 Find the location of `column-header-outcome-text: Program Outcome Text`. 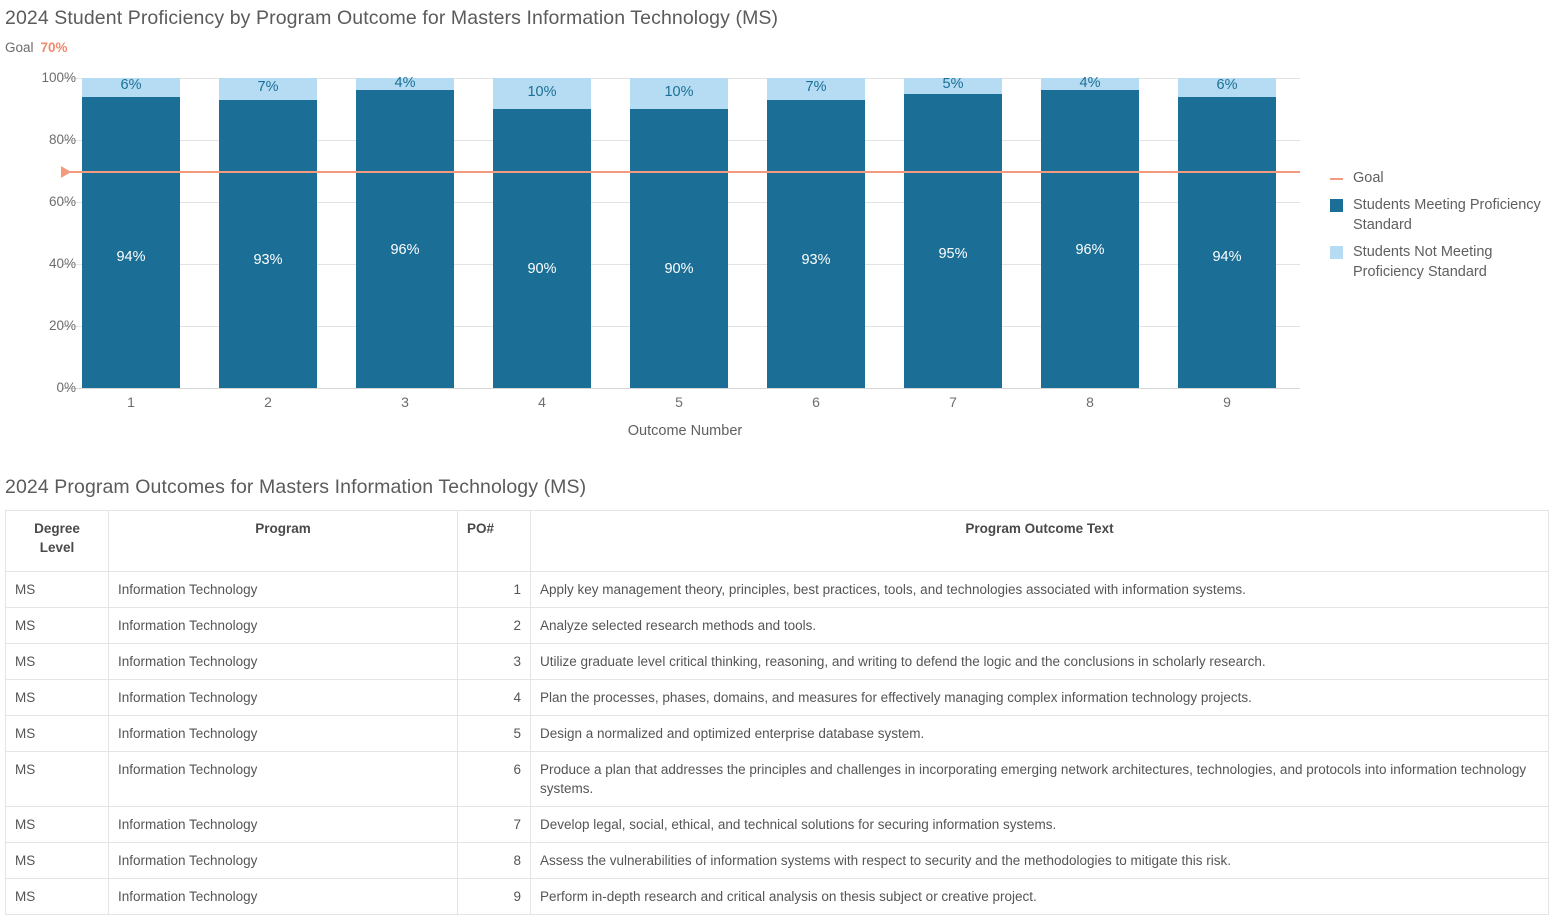

column-header-outcome-text: Program Outcome Text is located at coordinates (1039, 541).